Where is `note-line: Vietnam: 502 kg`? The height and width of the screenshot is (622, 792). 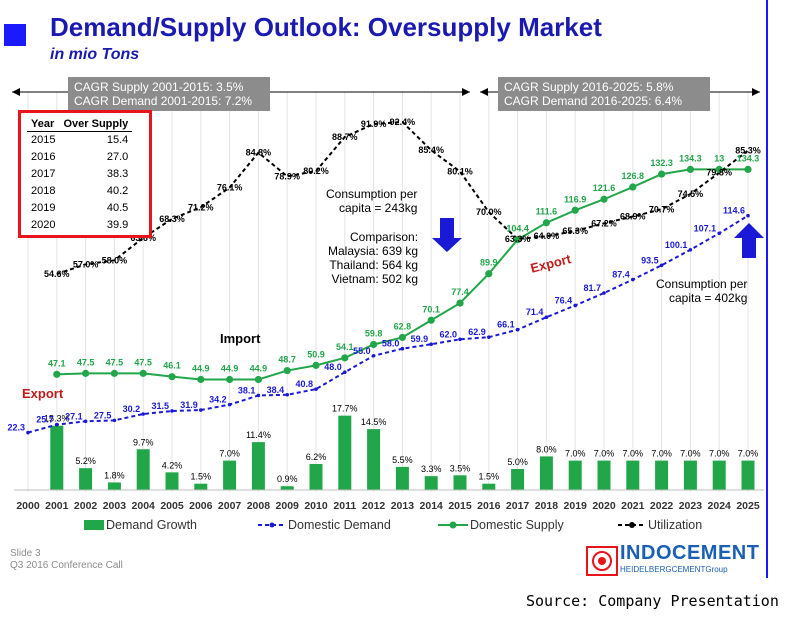
note-line: Vietnam: 502 kg is located at coordinates (375, 279).